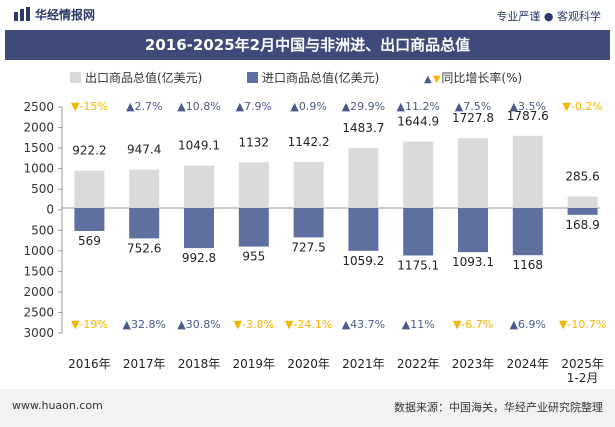 The image size is (615, 427). What do you see at coordinates (309, 142) in the screenshot?
I see `export-value-label: 1142.2` at bounding box center [309, 142].